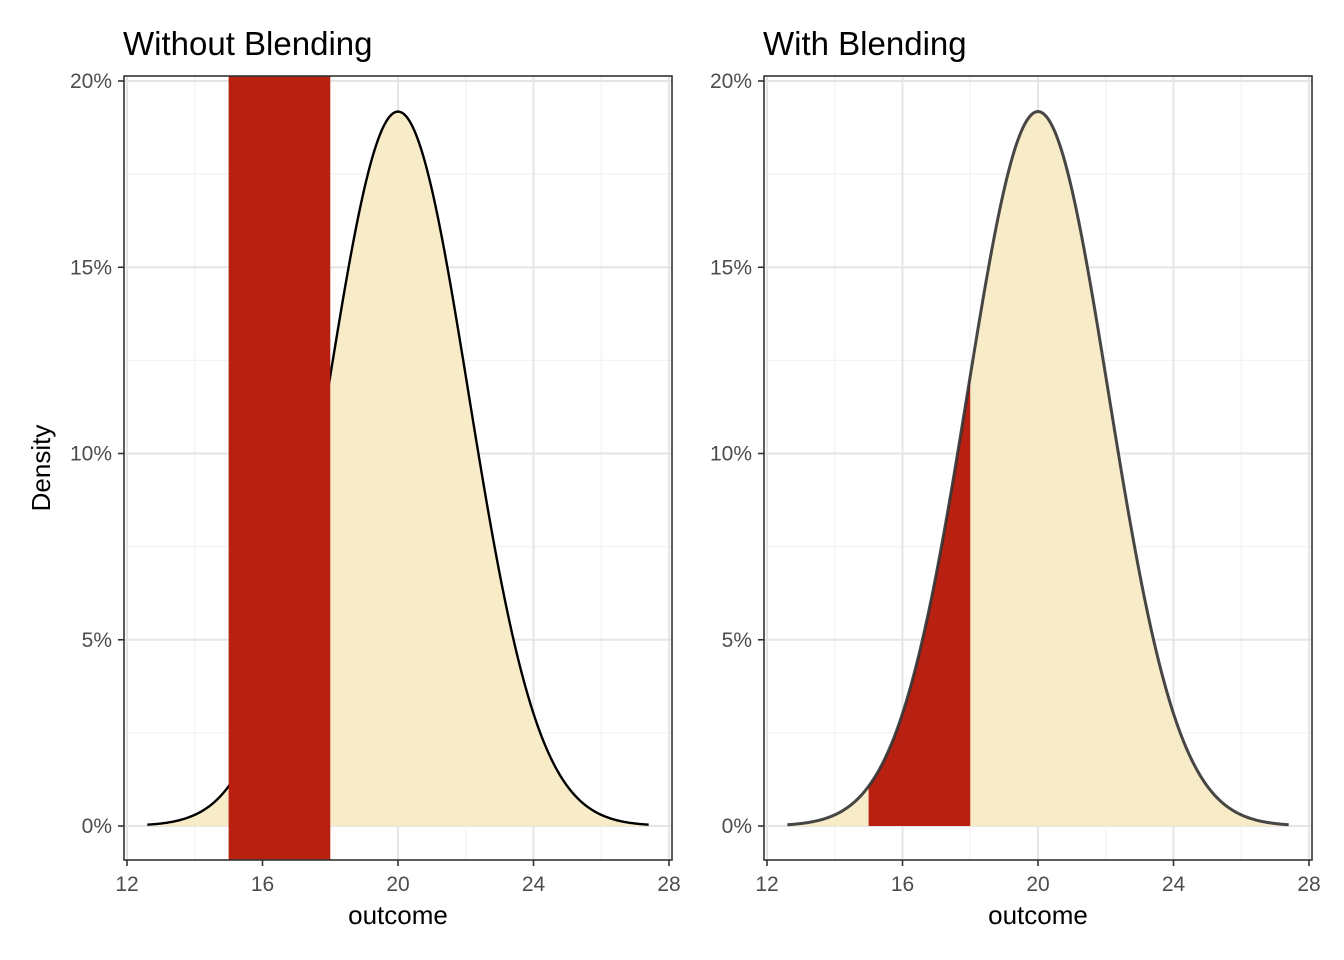 This screenshot has width=1344, height=960. I want to click on panel-title: With Blending, so click(865, 43).